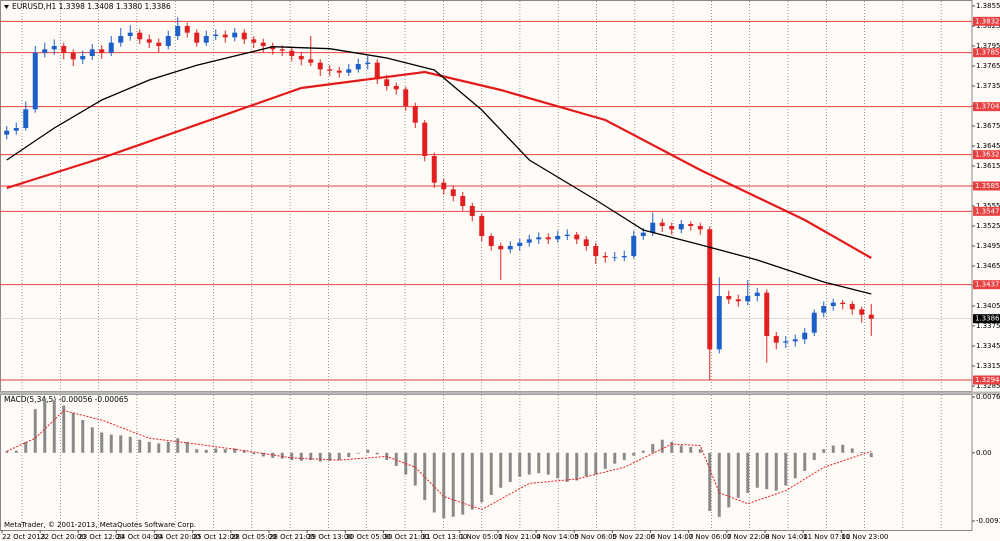 This screenshot has height=541, width=1000. Describe the element at coordinates (139, 537) in the screenshot. I see `x-tick-label: 24 Oct 04:00` at that location.